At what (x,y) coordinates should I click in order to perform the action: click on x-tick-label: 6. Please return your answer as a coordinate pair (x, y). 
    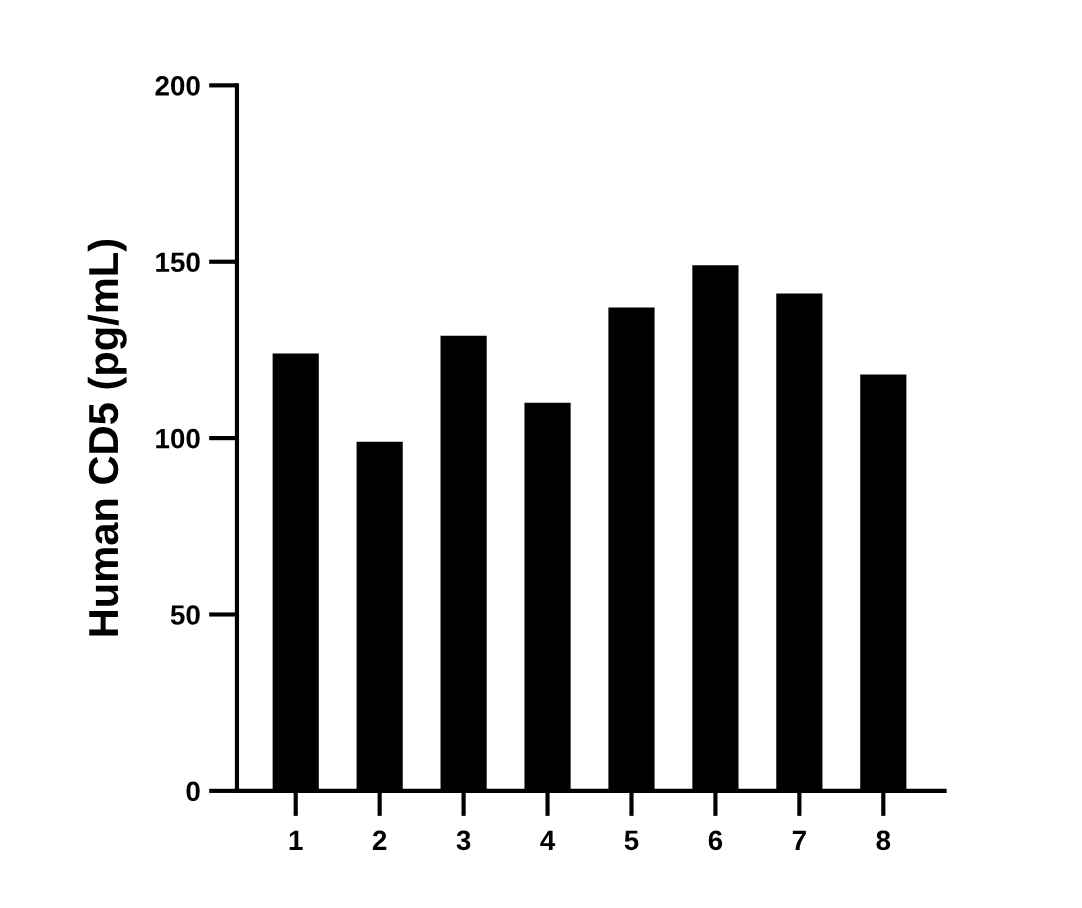
    Looking at the image, I should click on (715, 840).